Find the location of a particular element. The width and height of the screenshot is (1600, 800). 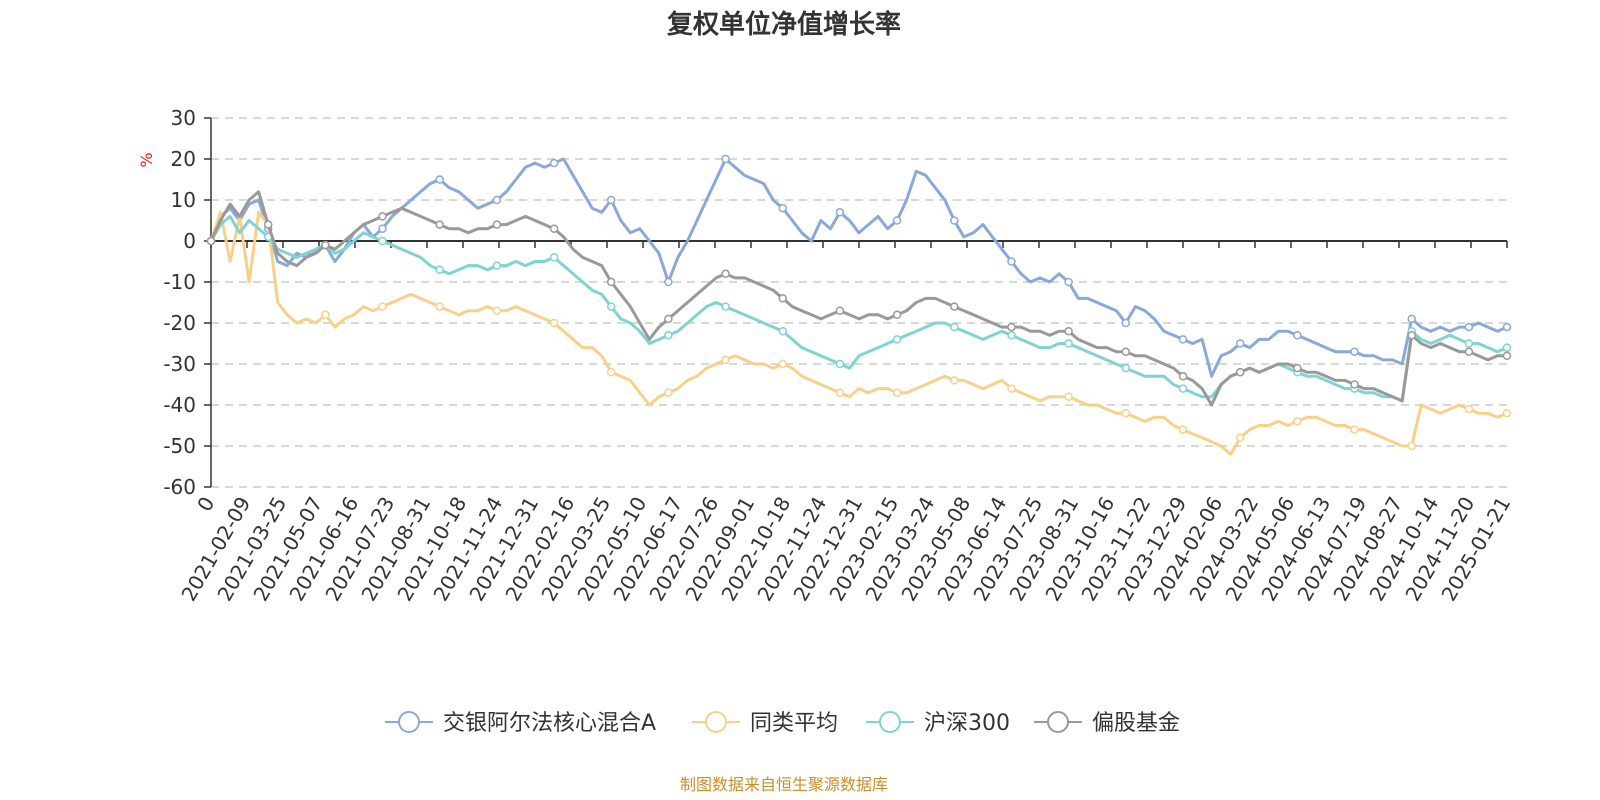

source-note: 制图数据来自恒生聚源数据库 is located at coordinates (784, 784).